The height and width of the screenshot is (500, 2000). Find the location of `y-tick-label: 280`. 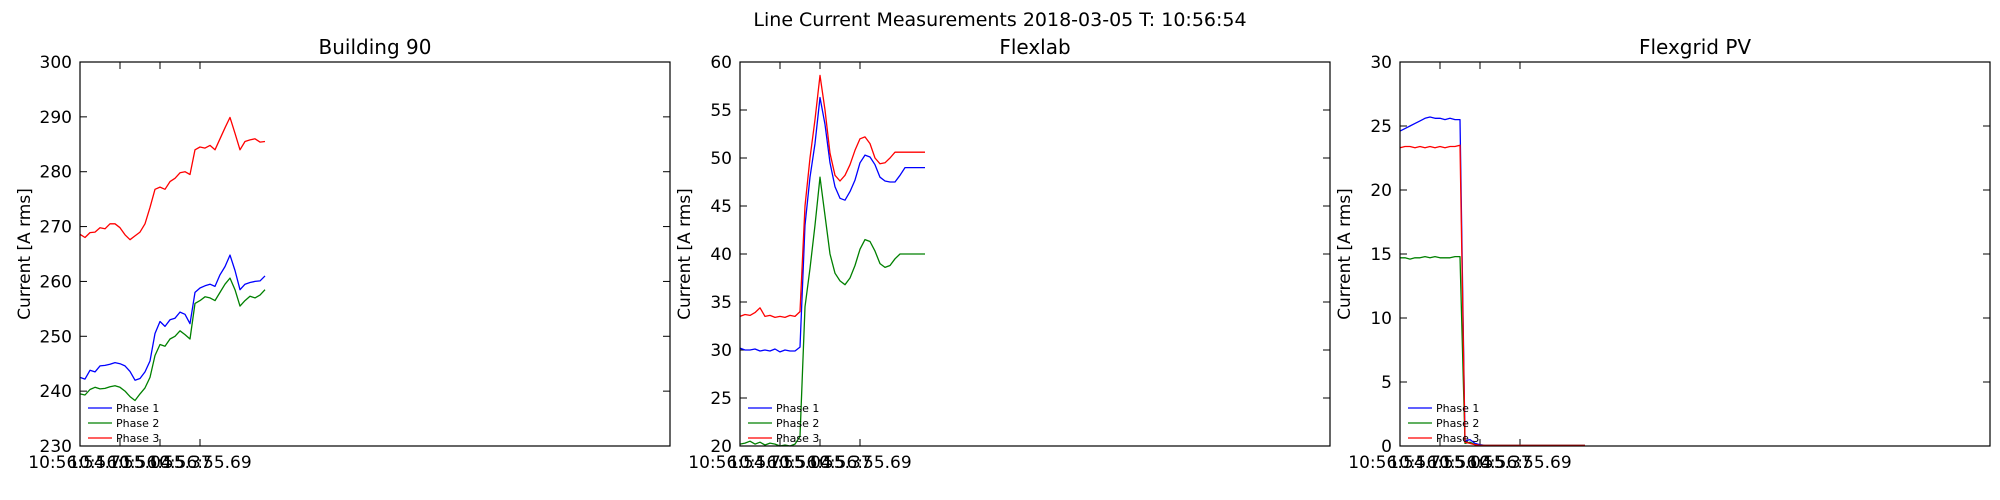

y-tick-label: 280 is located at coordinates (56, 173).